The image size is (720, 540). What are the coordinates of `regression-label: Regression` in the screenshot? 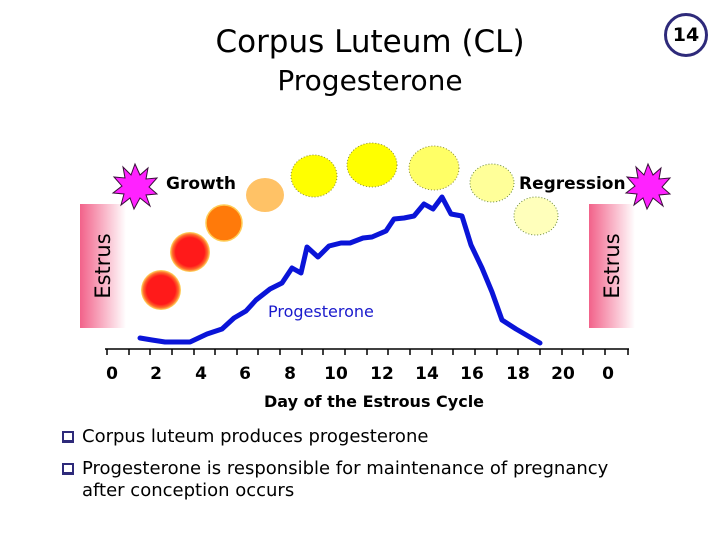 It's located at (572, 184).